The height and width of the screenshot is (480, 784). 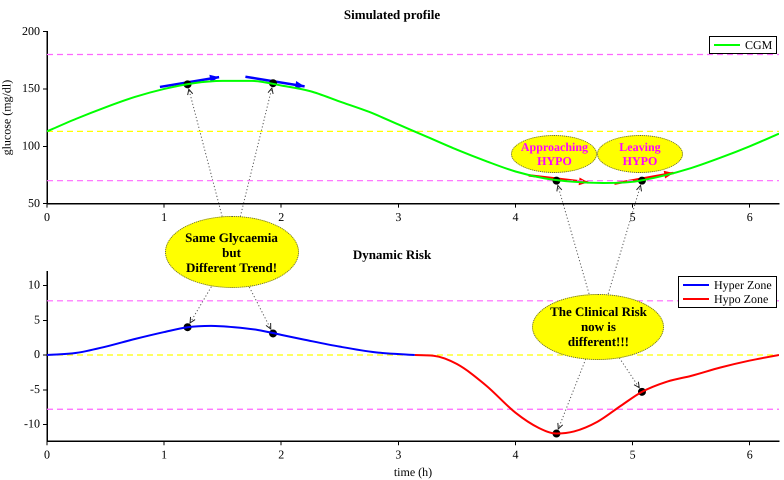 I want to click on label-bubble: Approaching HYPO, so click(x=554, y=153).